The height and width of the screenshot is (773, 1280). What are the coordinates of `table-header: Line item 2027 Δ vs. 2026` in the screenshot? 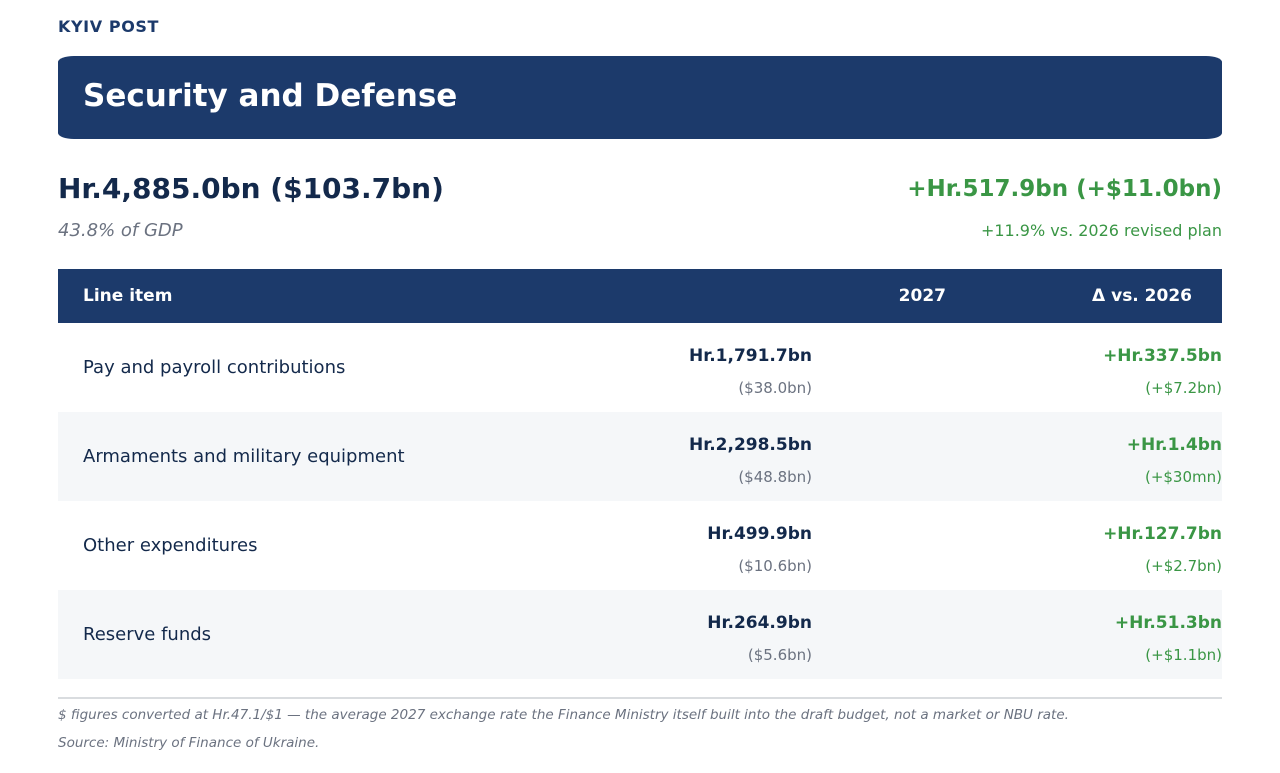 It's located at (640, 296).